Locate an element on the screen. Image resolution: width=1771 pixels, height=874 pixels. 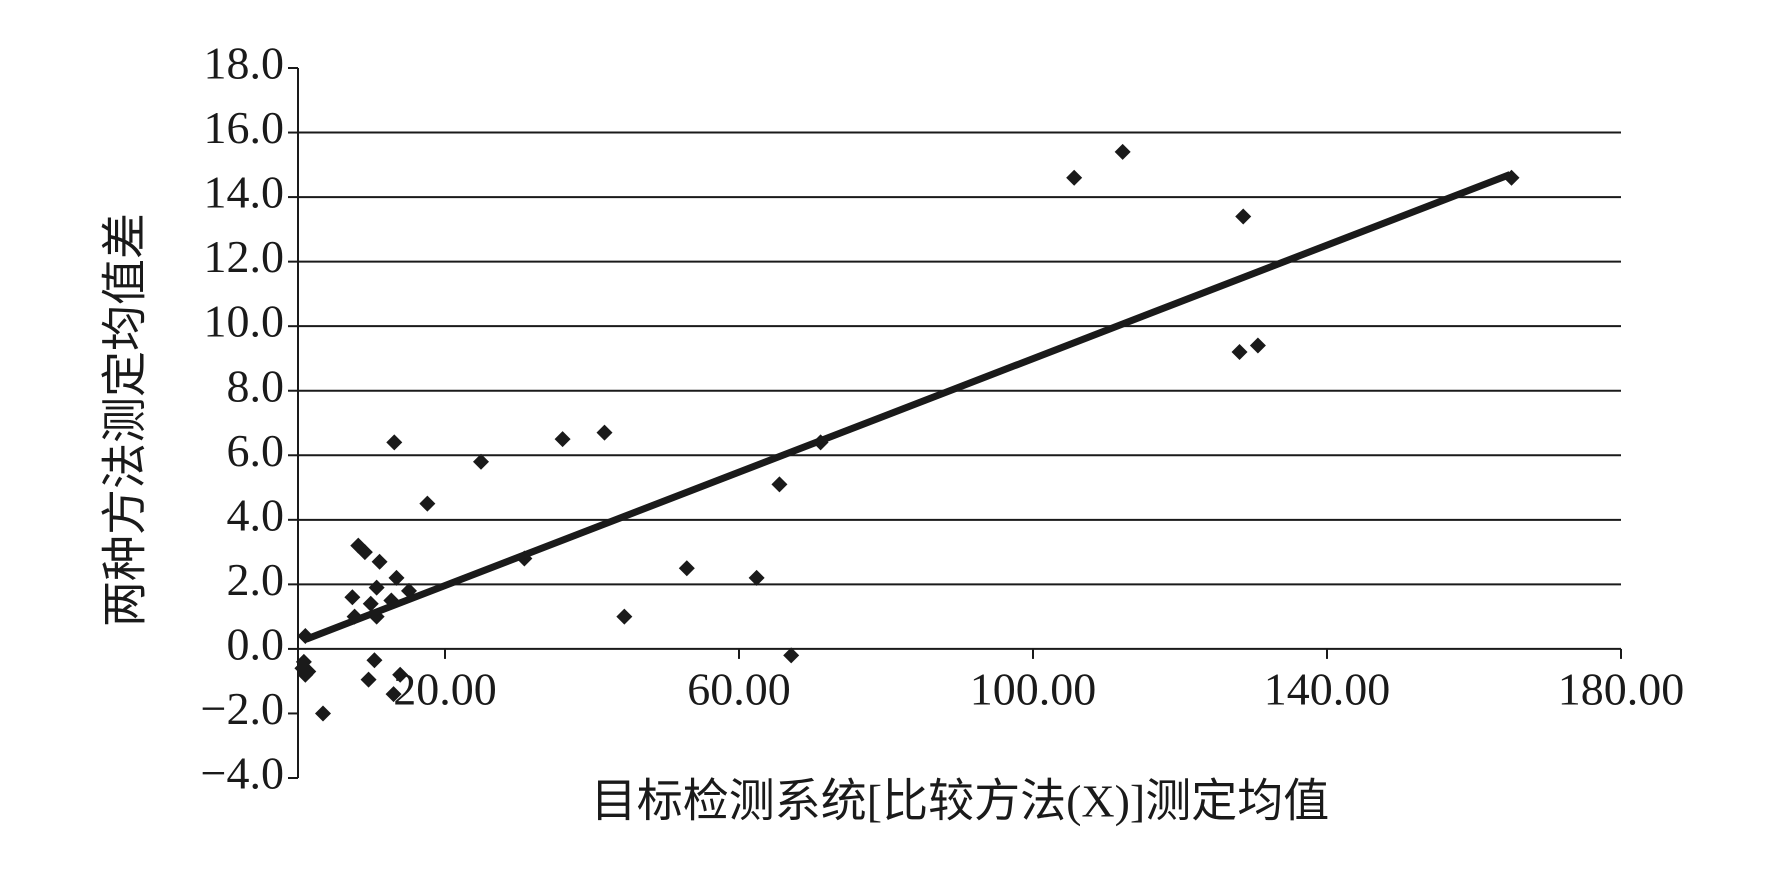
x-axis-title: 目标检测系统[比较方法(X)]测定均值 is located at coordinates (960, 801).